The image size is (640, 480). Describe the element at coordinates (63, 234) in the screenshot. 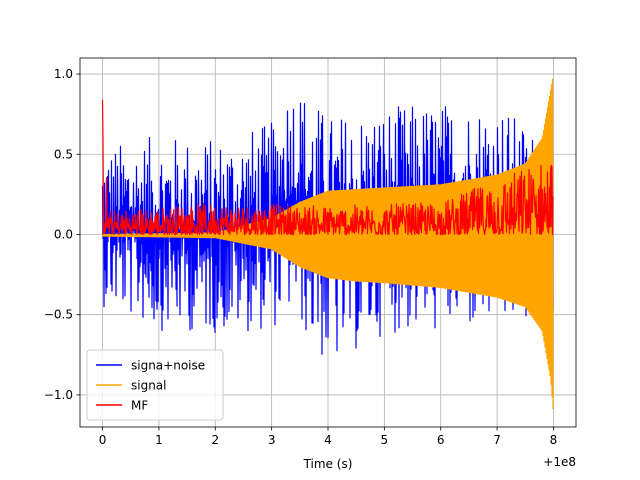

I see `y-tick-label: 0.0` at that location.